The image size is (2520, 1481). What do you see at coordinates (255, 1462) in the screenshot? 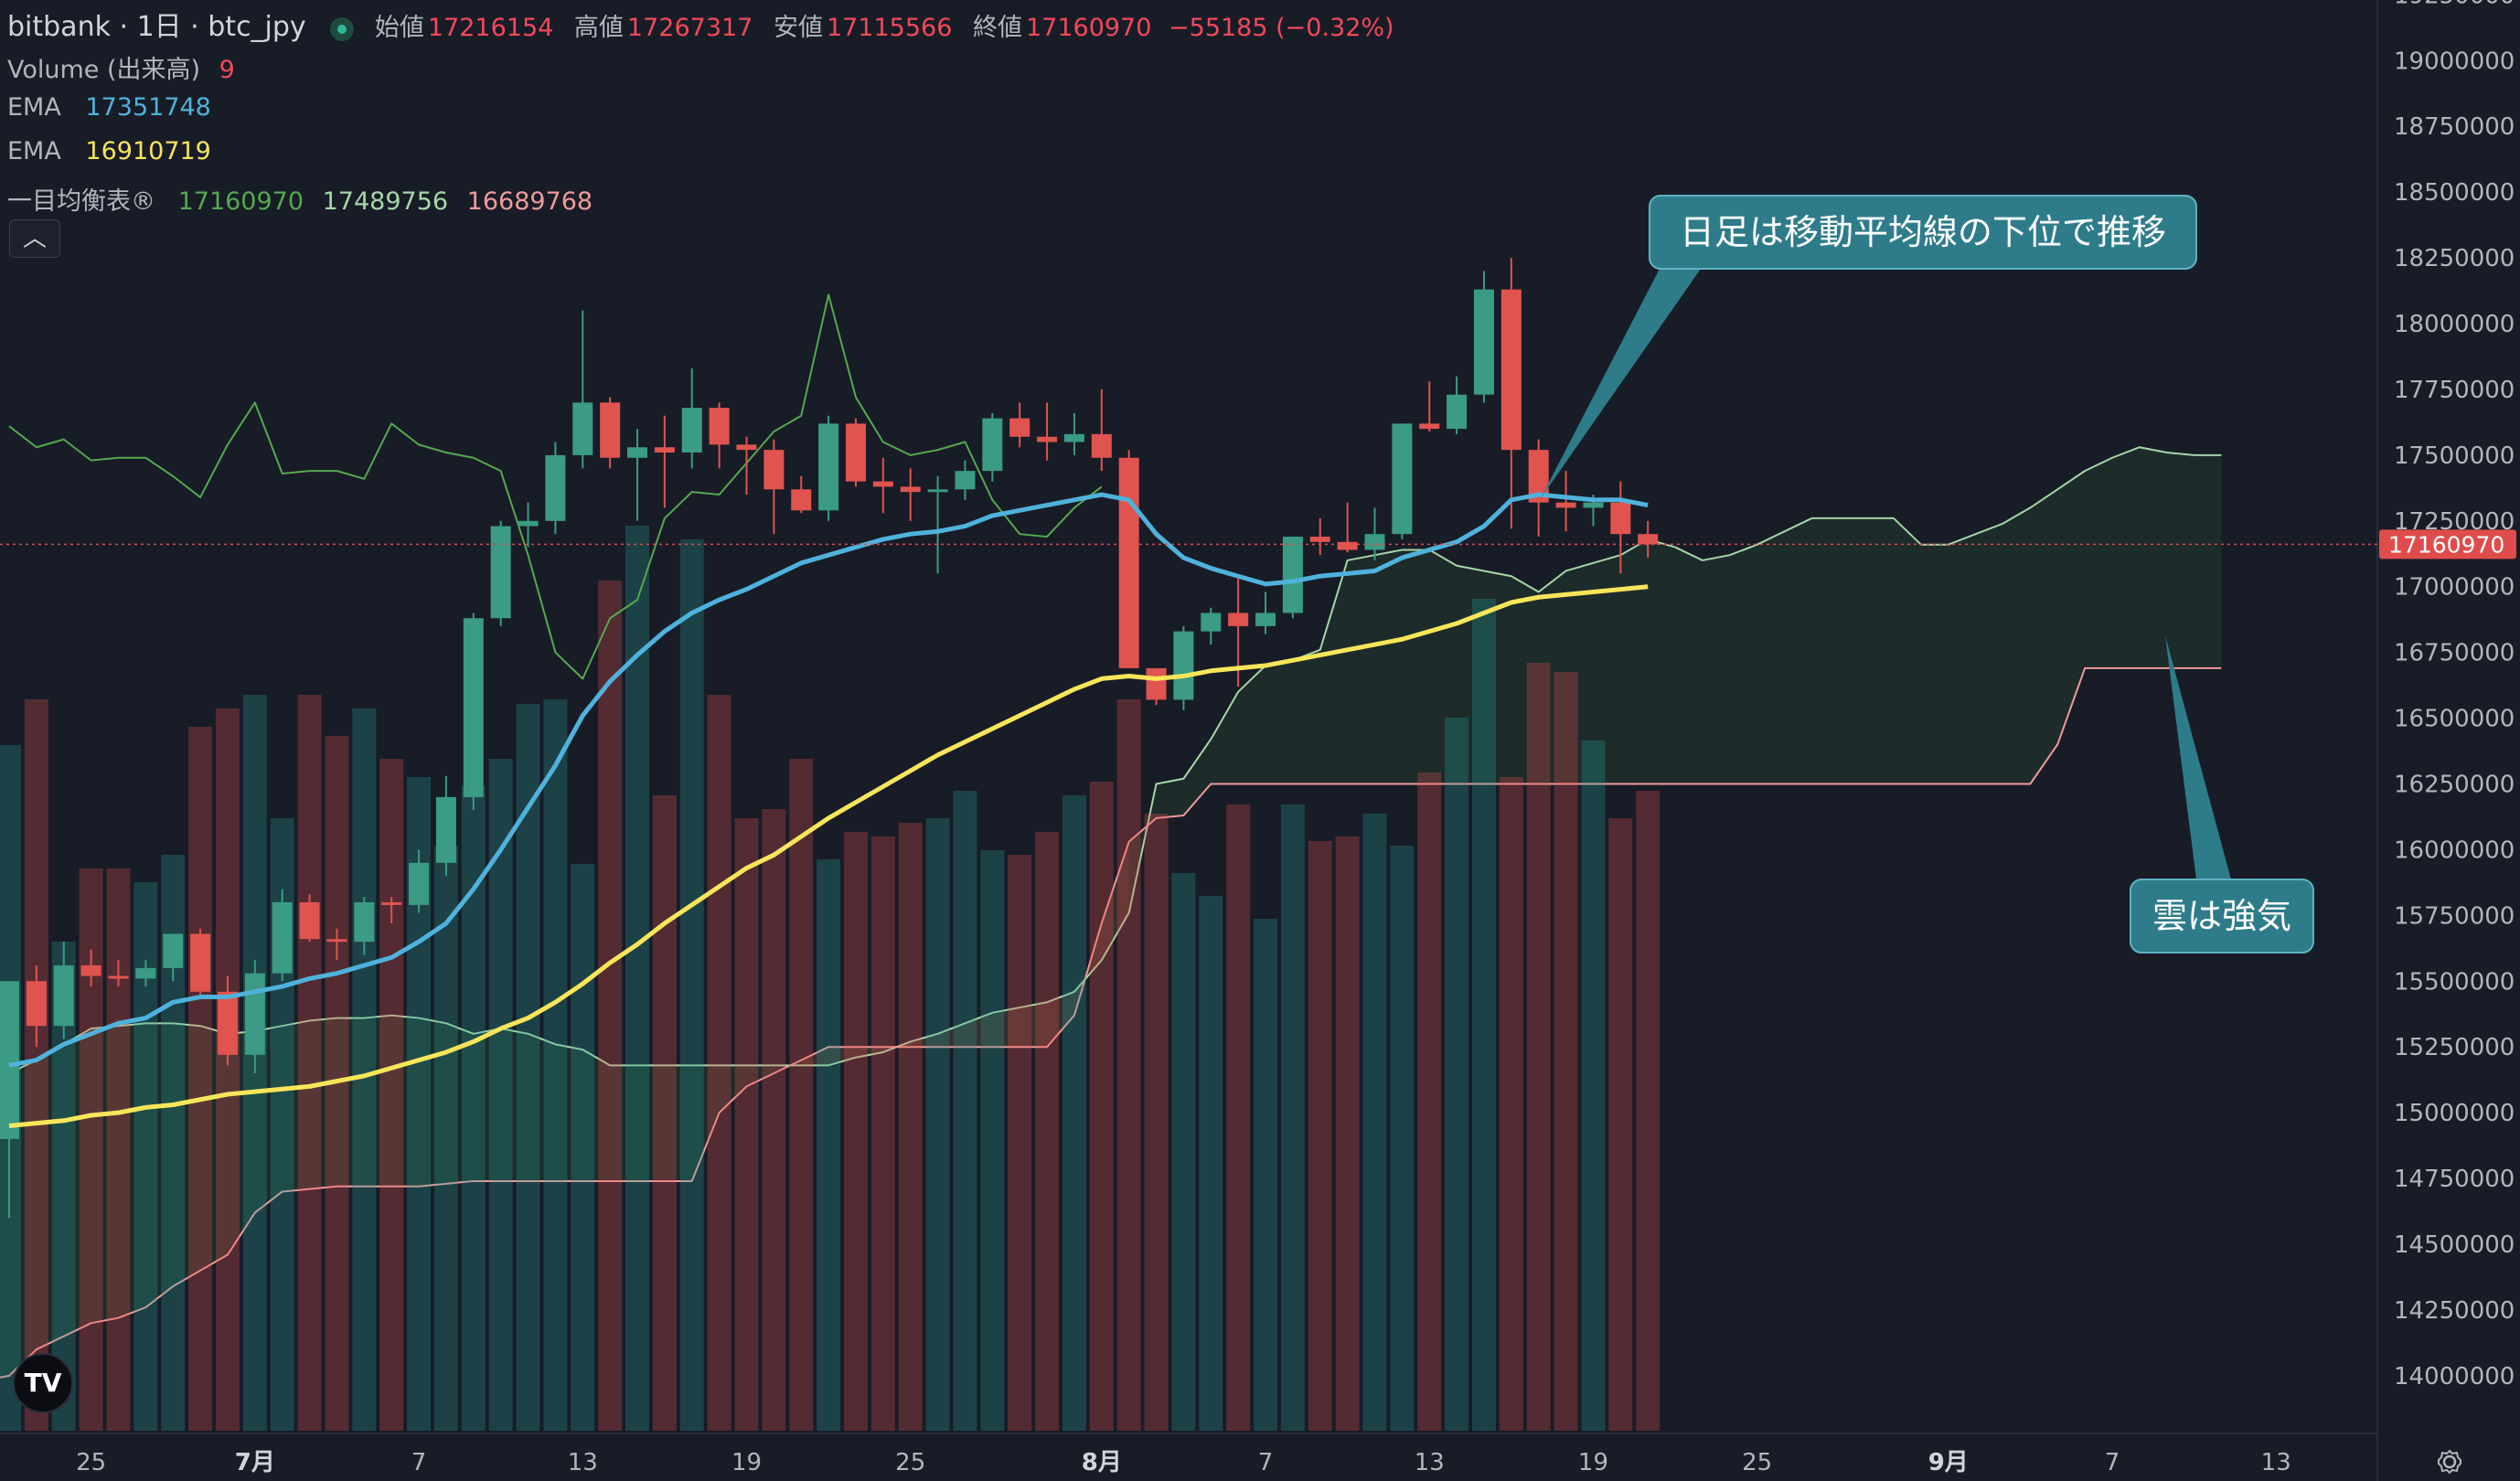
I see `time-tick-label: 7月` at bounding box center [255, 1462].